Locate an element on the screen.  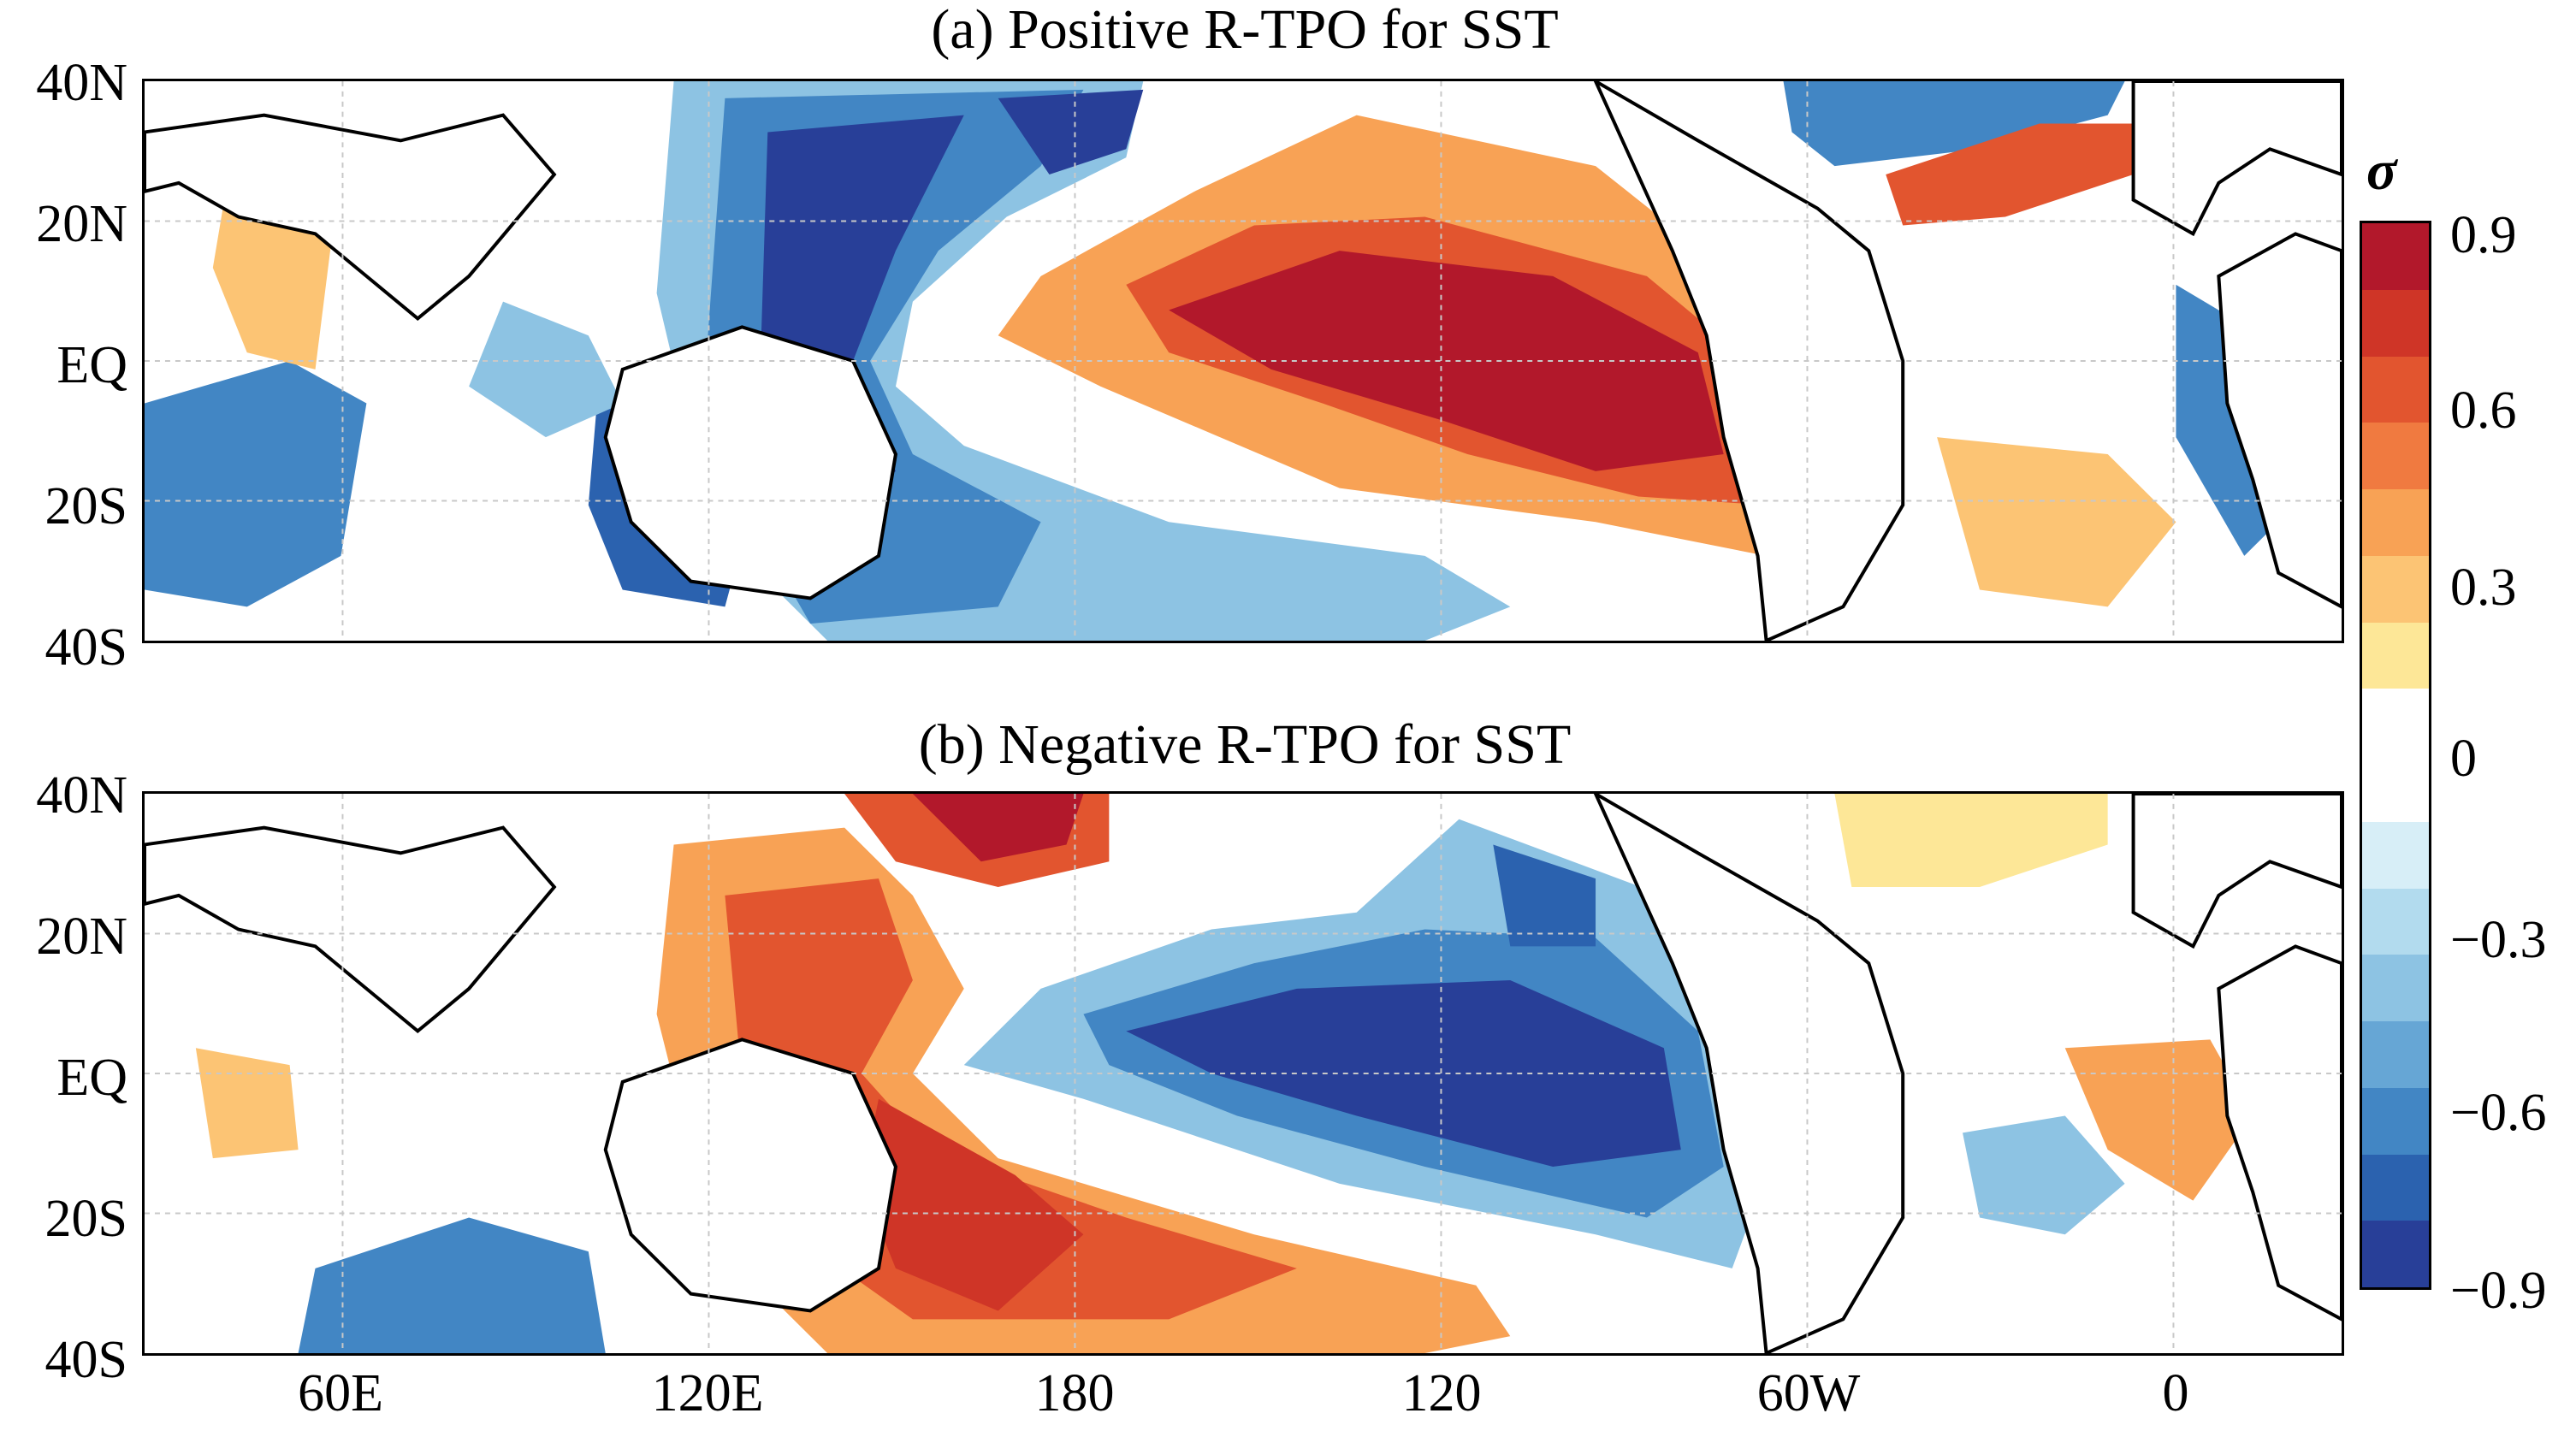
colorbar is located at coordinates (2395, 755).